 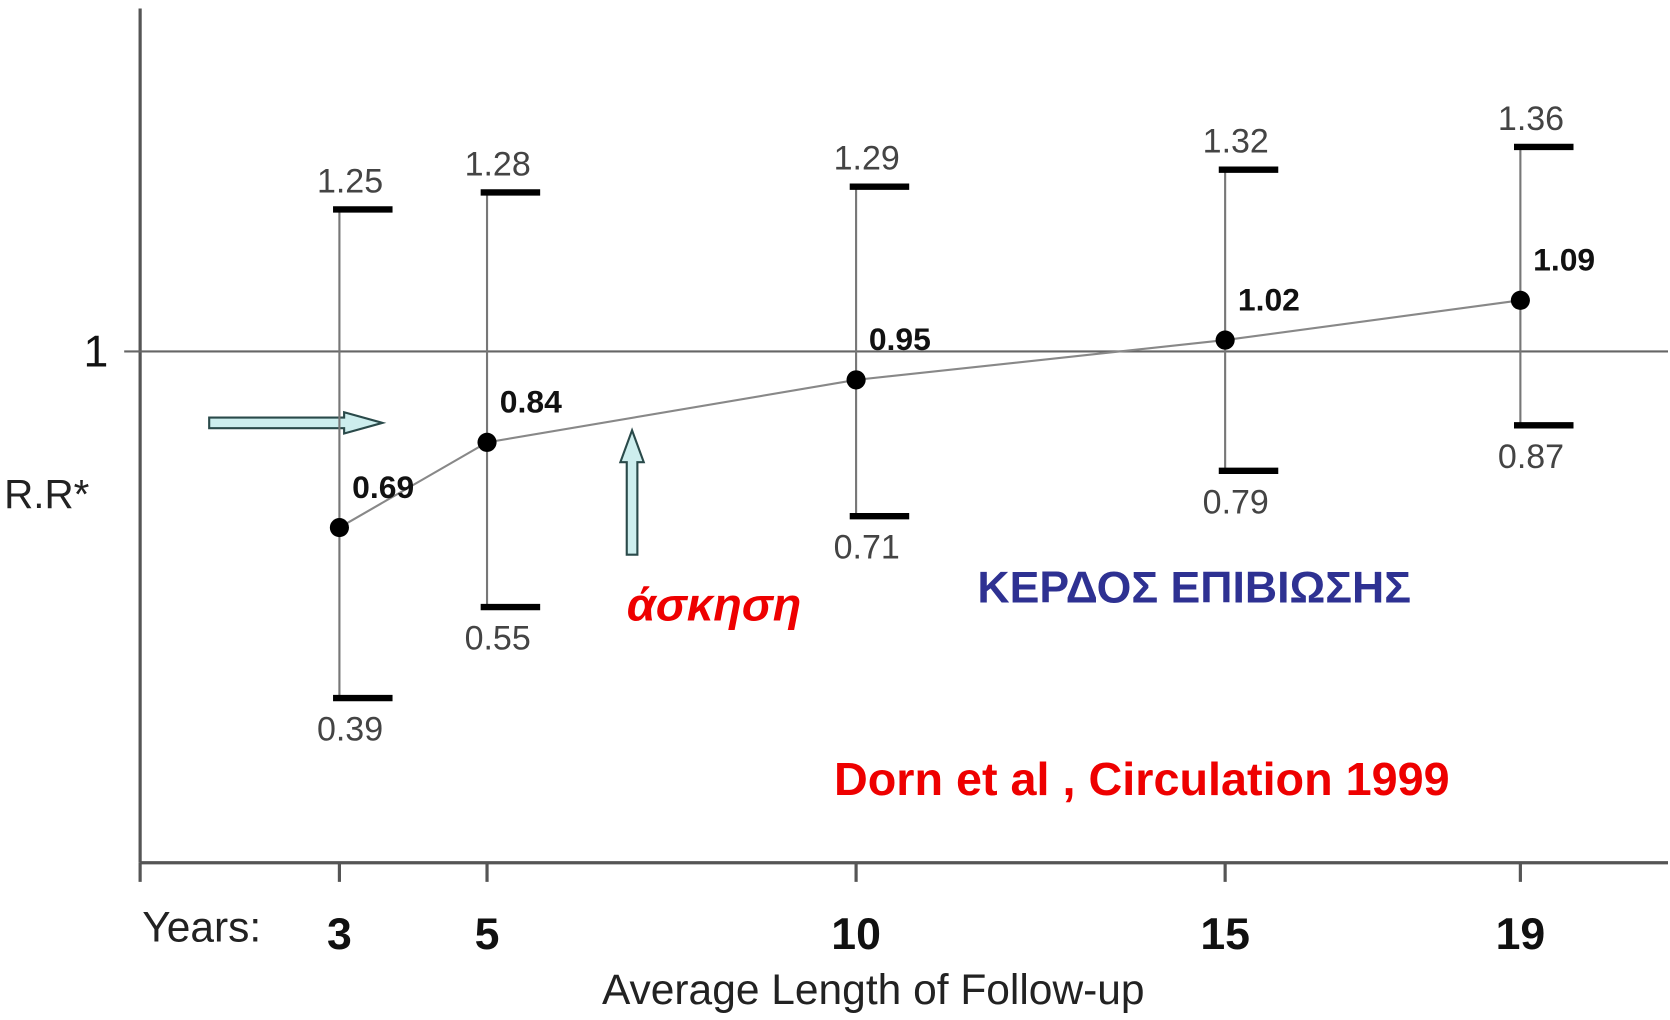 I want to click on upper-label: 1.25, so click(x=350, y=181).